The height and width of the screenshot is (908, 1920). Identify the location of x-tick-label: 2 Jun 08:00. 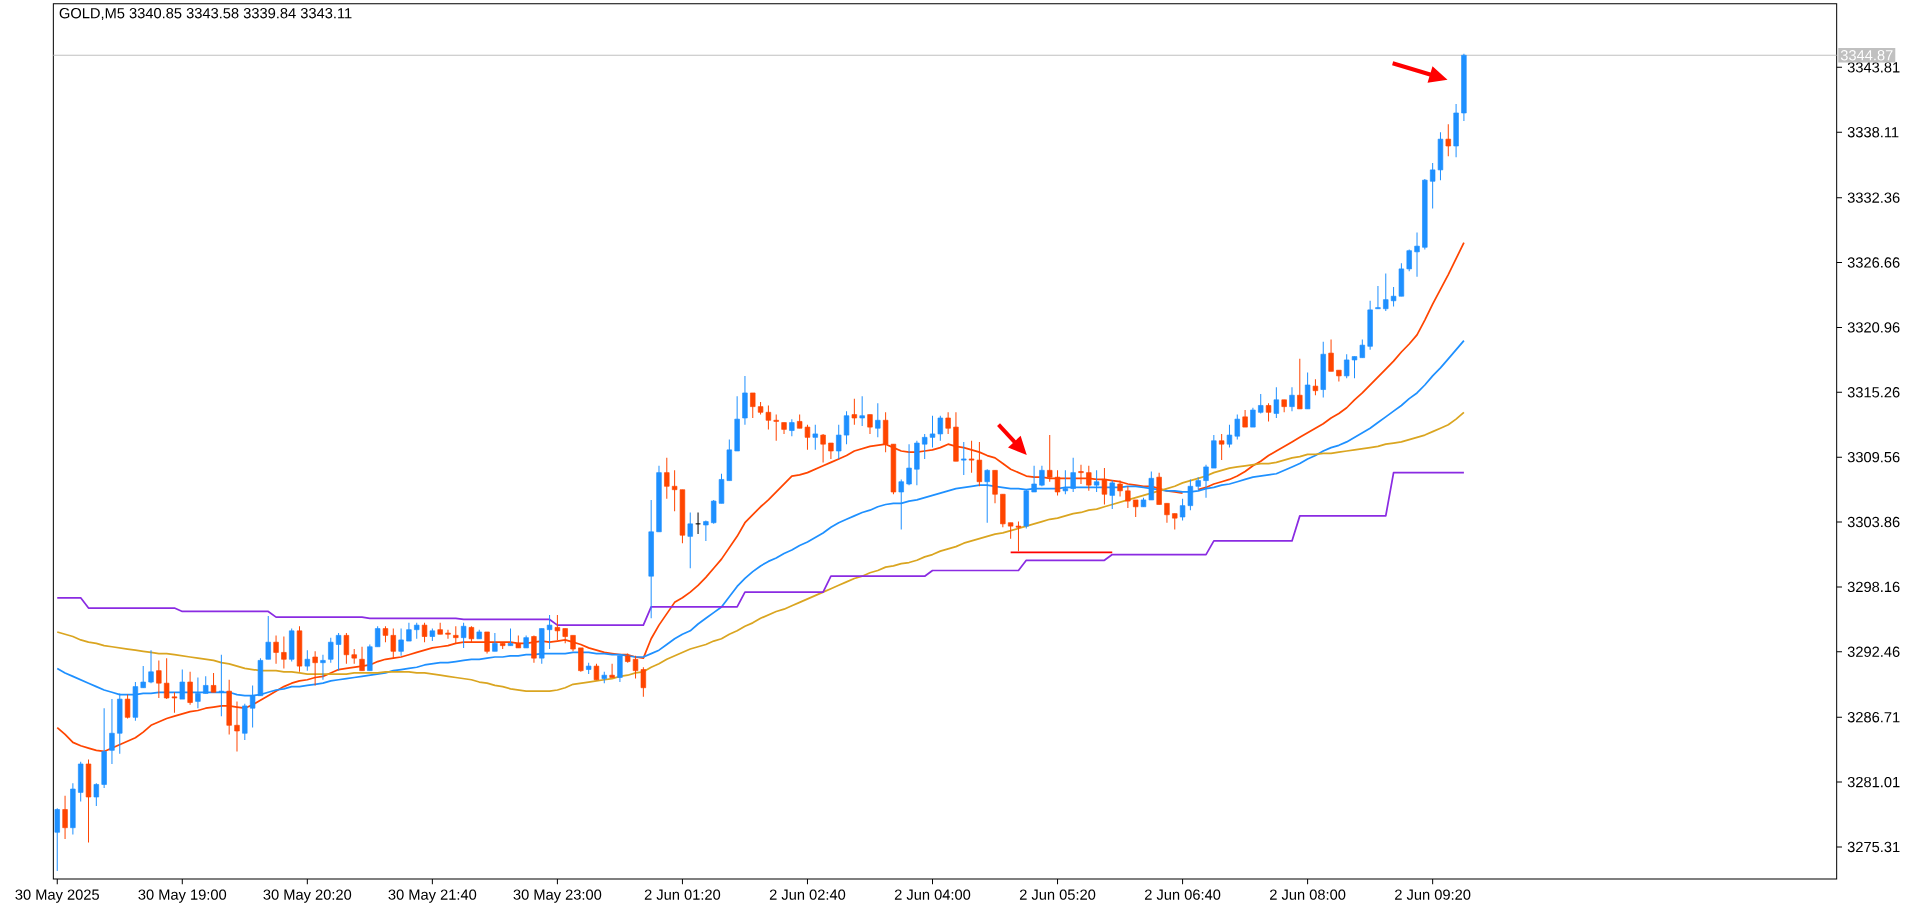
(1308, 894).